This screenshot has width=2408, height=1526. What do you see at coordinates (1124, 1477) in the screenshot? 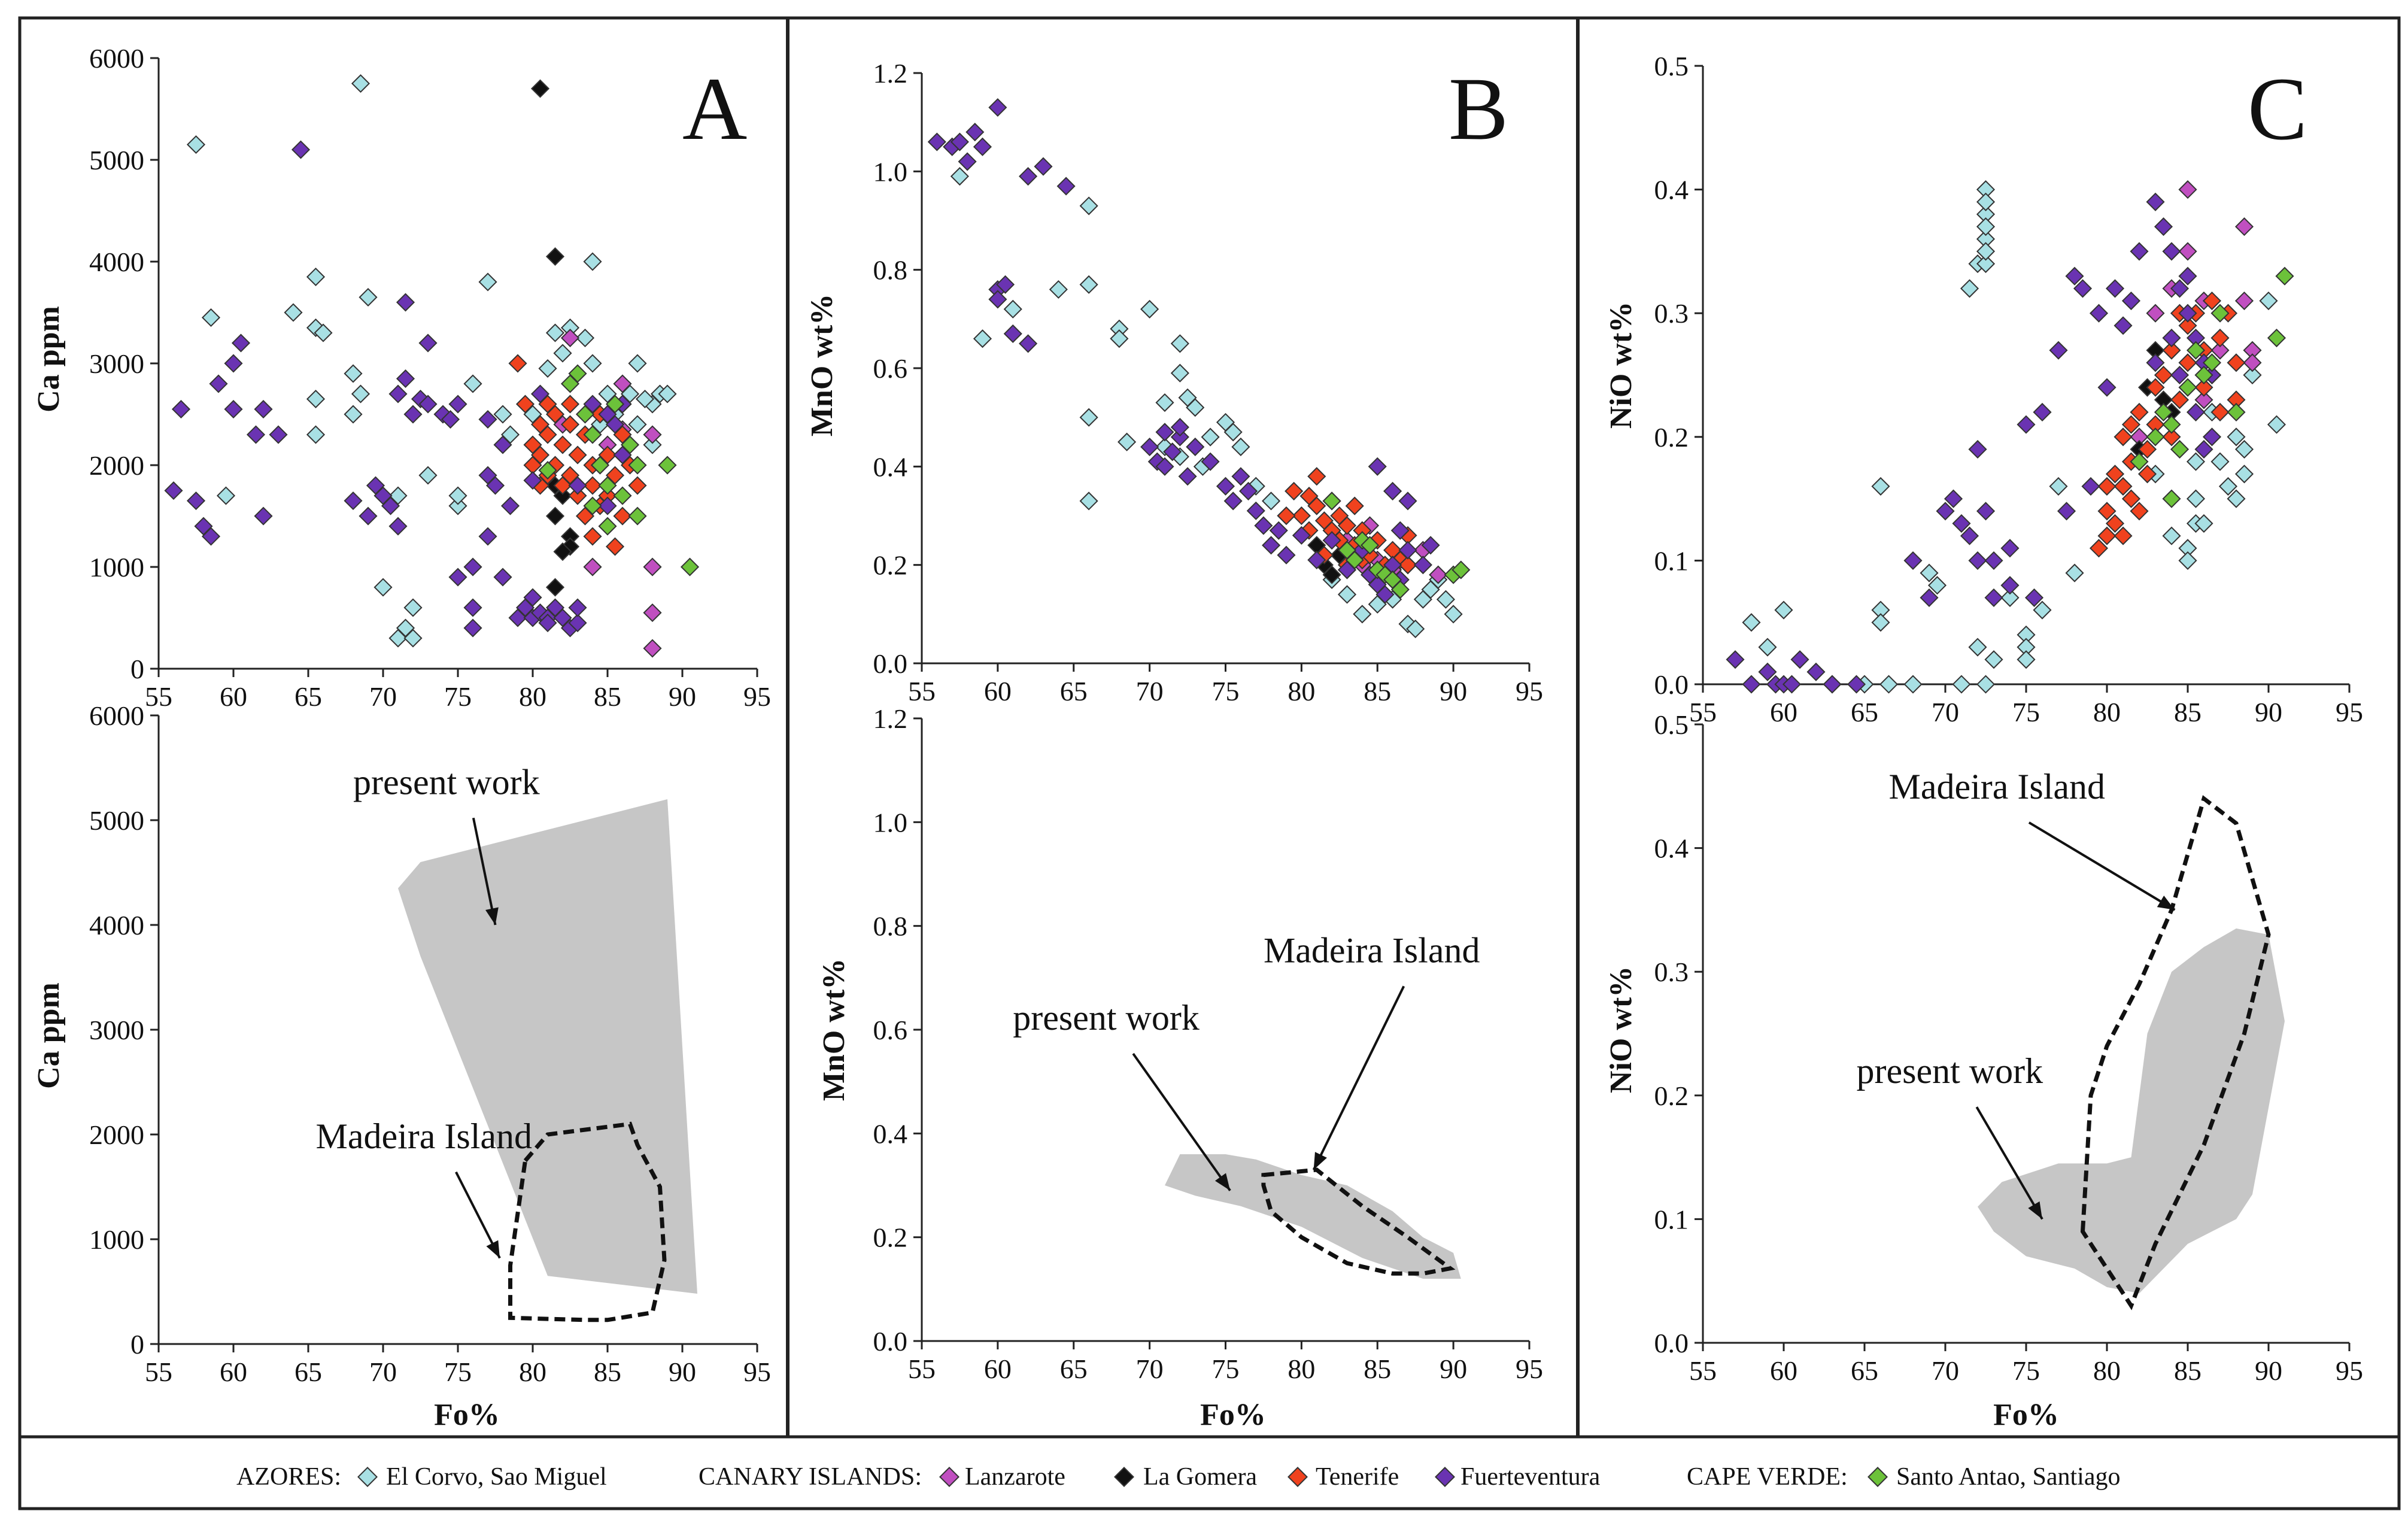
I see `legend-marker-la-gomera` at bounding box center [1124, 1477].